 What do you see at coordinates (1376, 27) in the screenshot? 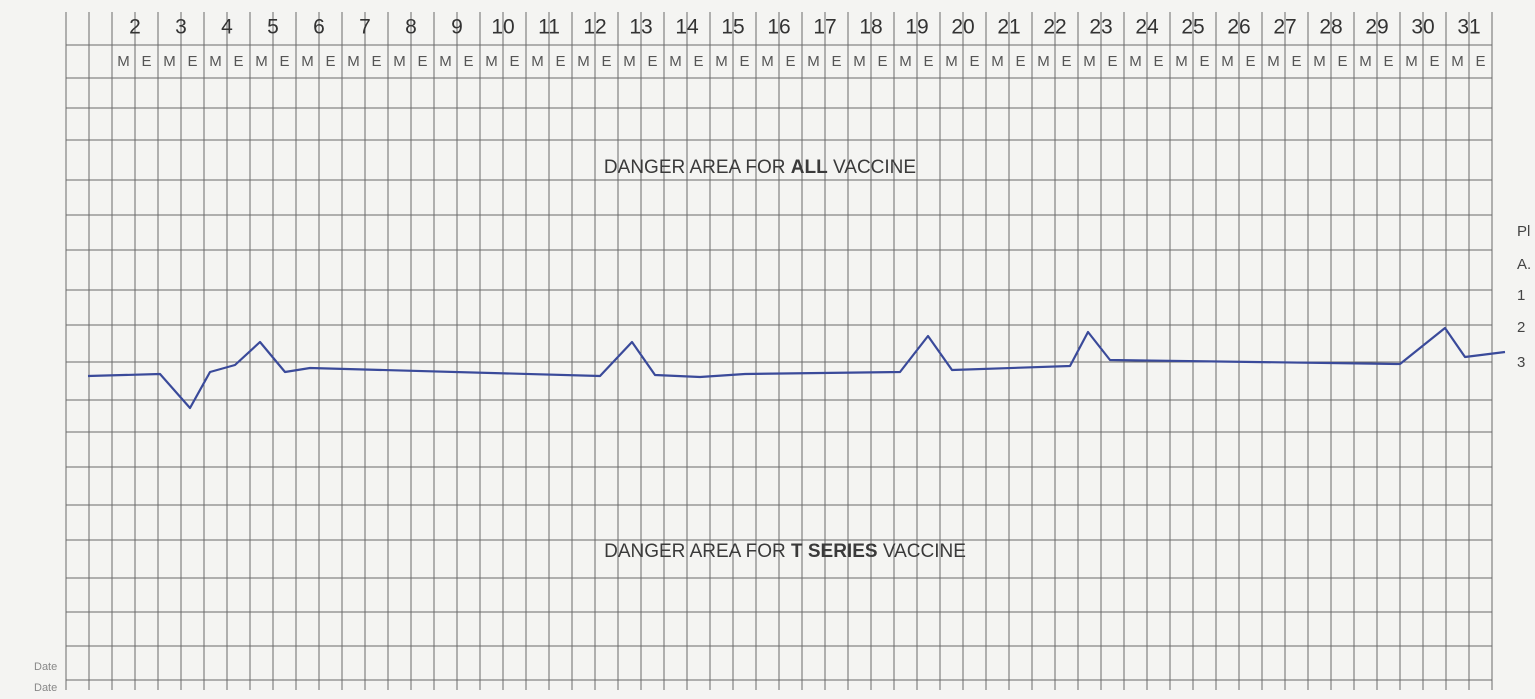
I see `day-label: 29` at bounding box center [1376, 27].